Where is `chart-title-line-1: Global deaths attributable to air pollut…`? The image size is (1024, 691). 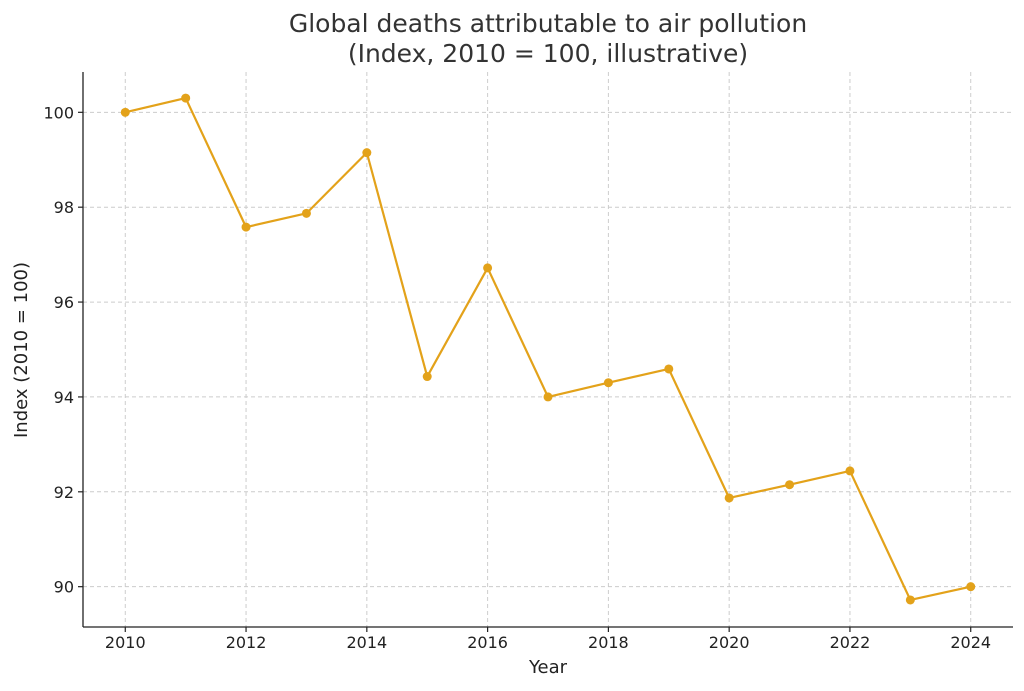
chart-title-line-1: Global deaths attributable to air pollut… is located at coordinates (548, 23).